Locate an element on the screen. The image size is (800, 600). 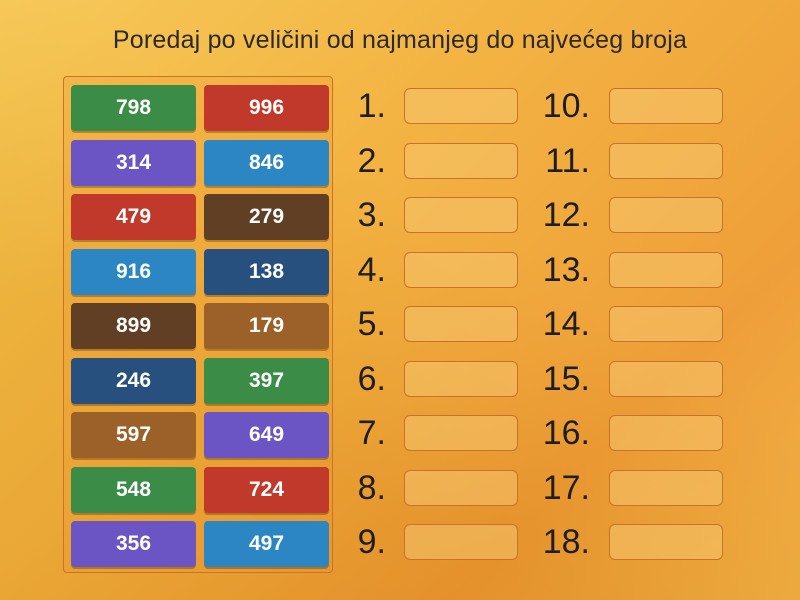
number-tile: 497 is located at coordinates (266, 544).